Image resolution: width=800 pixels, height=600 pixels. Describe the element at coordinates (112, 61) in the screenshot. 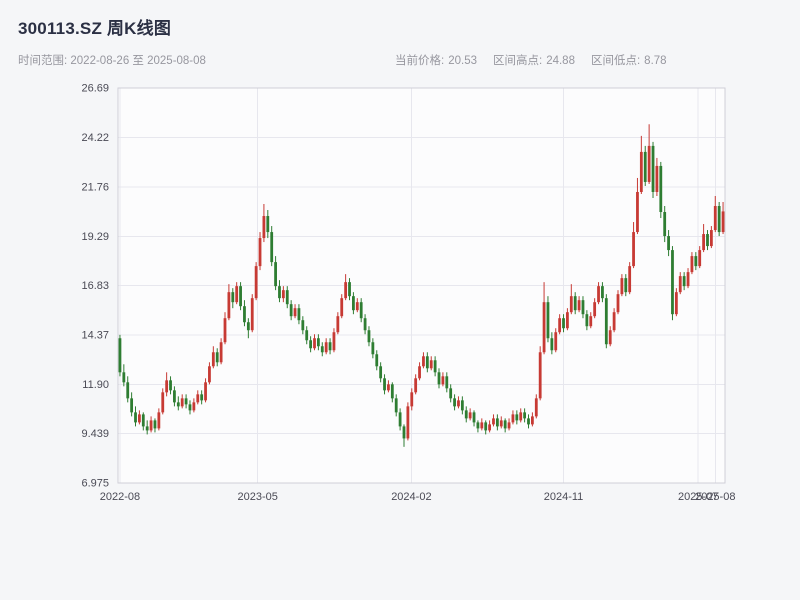

I see `date-range-label: 时间范围: 2022-08-26 至 2025-08-08` at that location.